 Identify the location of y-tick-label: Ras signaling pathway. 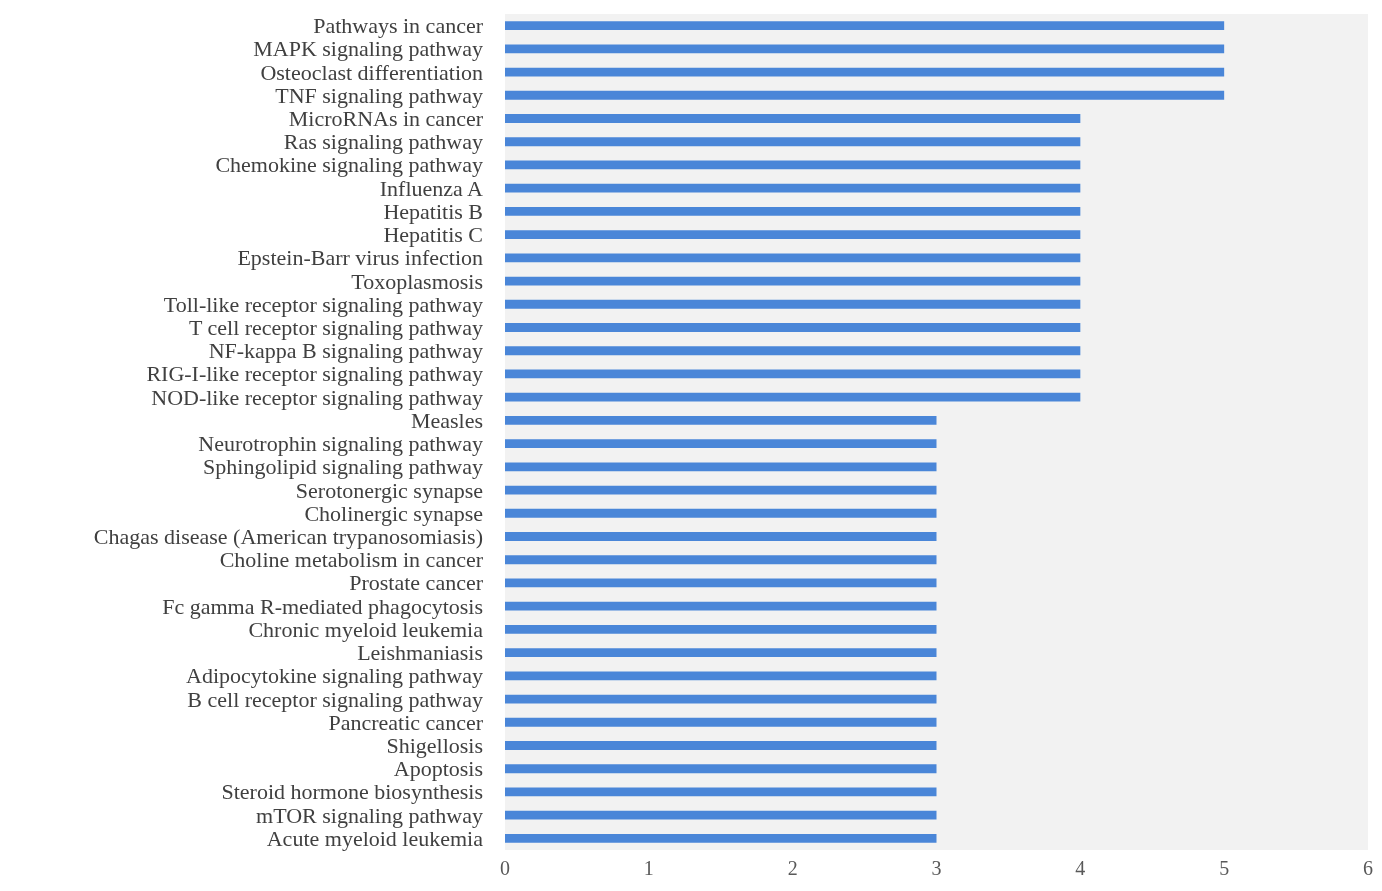
(383, 142).